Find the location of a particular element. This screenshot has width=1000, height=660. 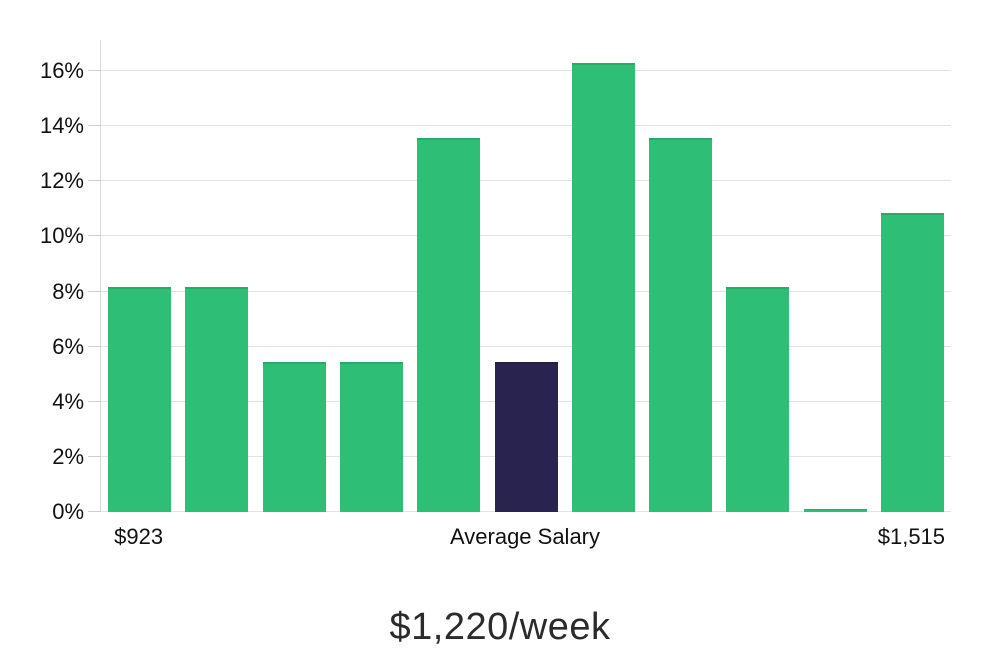

y-tick-label: 12% is located at coordinates (61, 181).